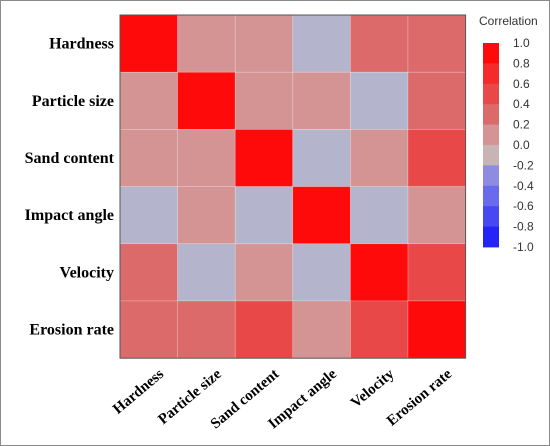 This screenshot has height=446, width=550. Describe the element at coordinates (81, 44) in the screenshot. I see `row-label: Hardness` at that location.